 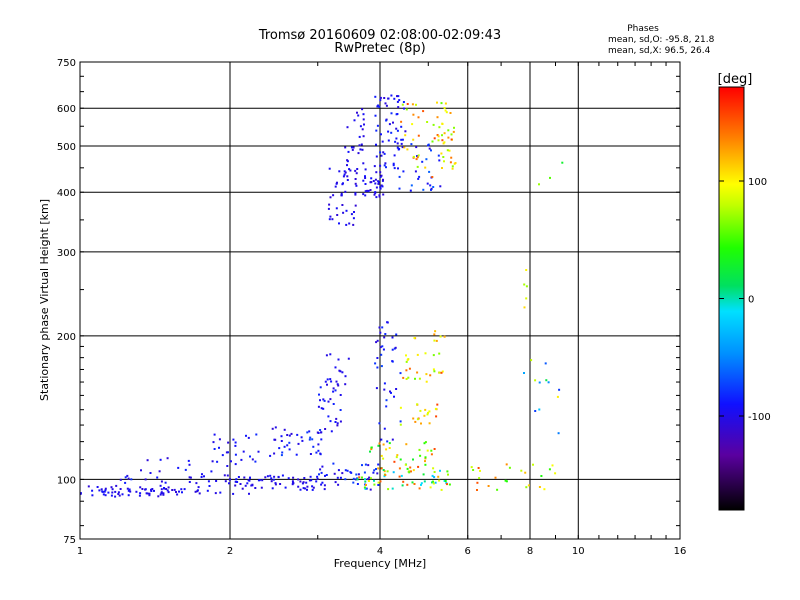 What do you see at coordinates (751, 300) in the screenshot?
I see `colorbar-tick-label: 0` at bounding box center [751, 300].